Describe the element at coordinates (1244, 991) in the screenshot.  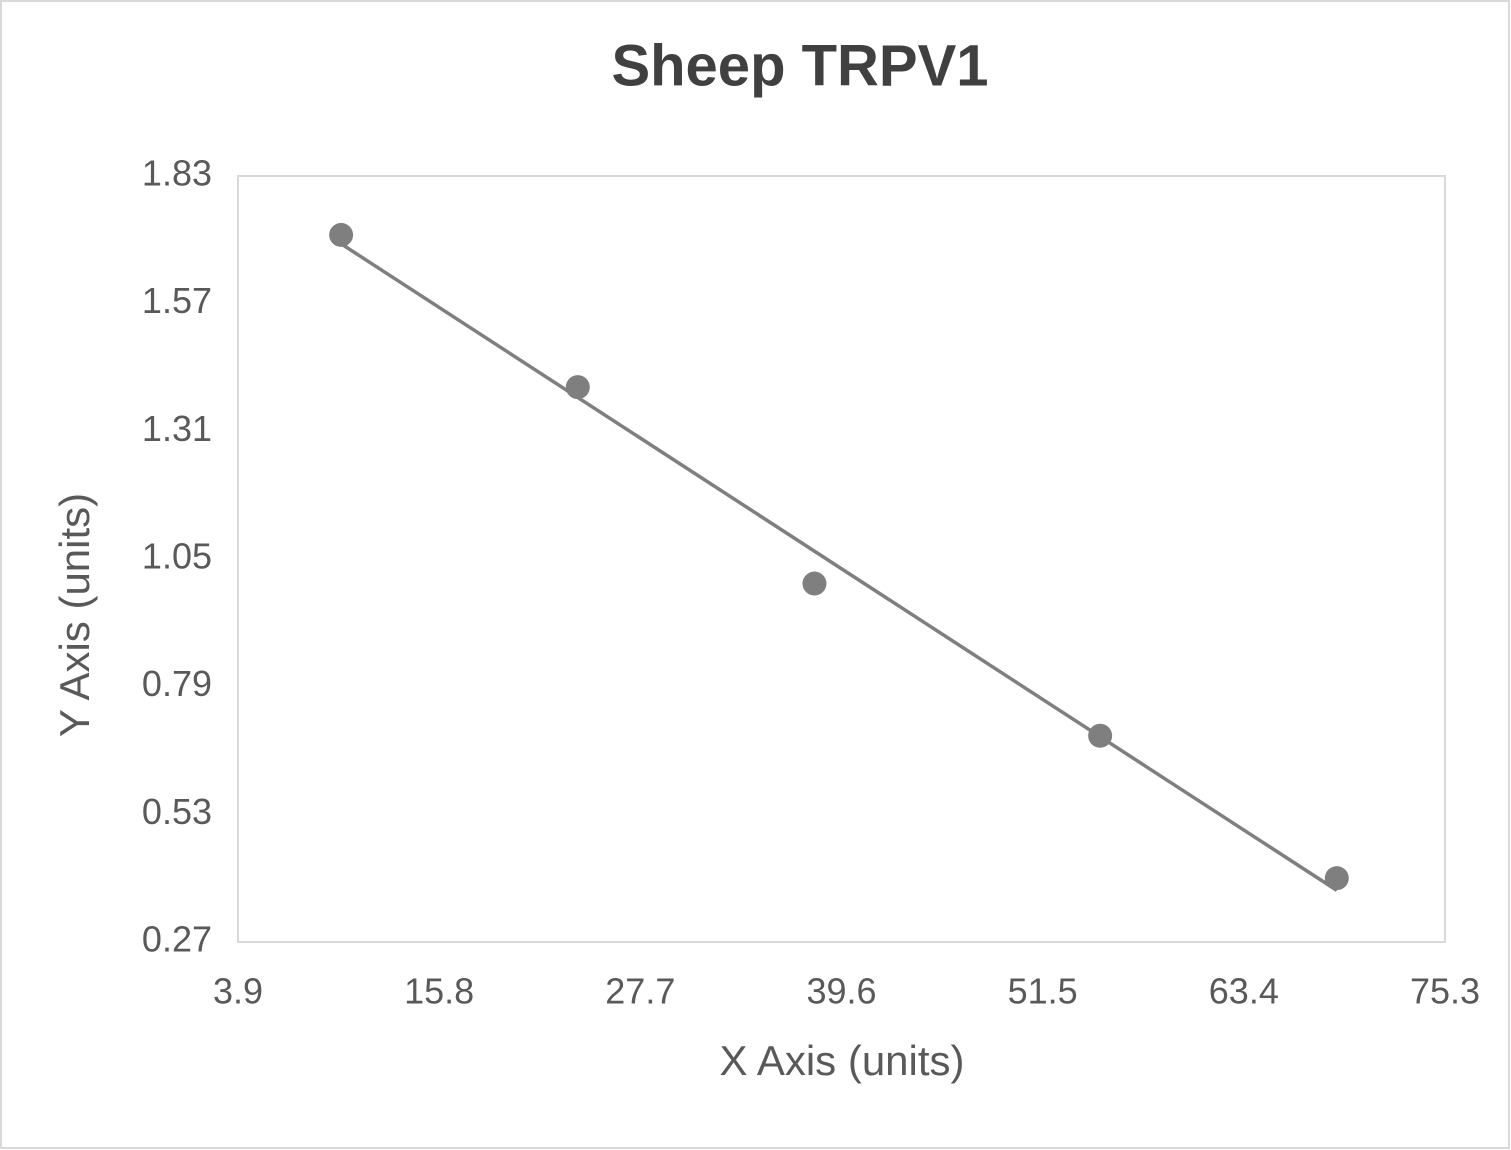
I see `x-tick-label: 63.4` at that location.